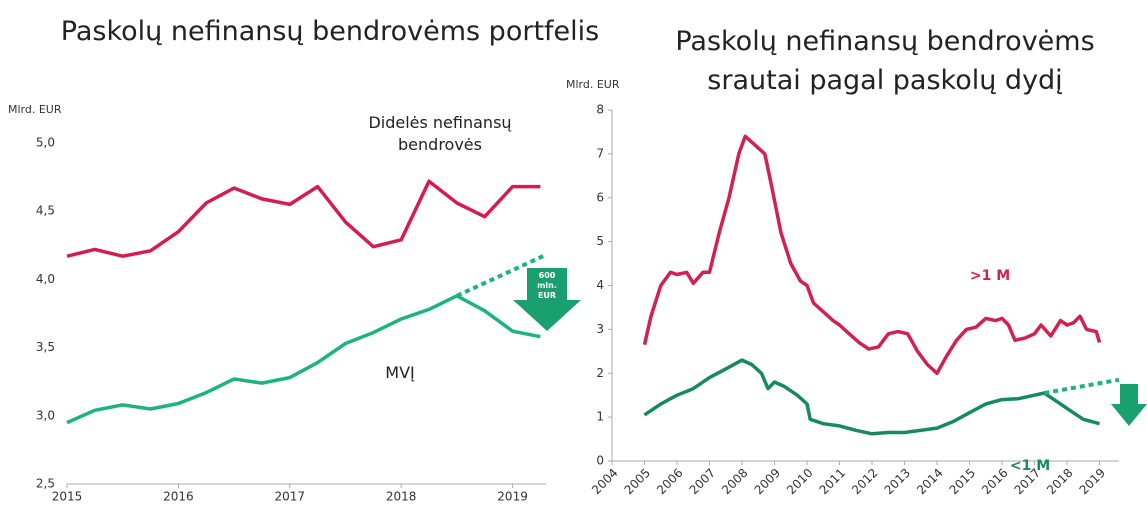  What do you see at coordinates (990, 276) in the screenshot?
I see `series-label: >1 M` at bounding box center [990, 276].